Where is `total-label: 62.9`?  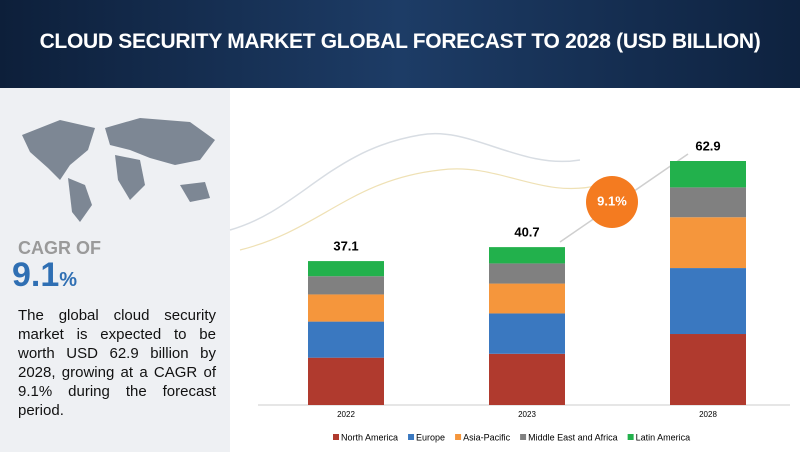
total-label: 62.9 is located at coordinates (707, 145).